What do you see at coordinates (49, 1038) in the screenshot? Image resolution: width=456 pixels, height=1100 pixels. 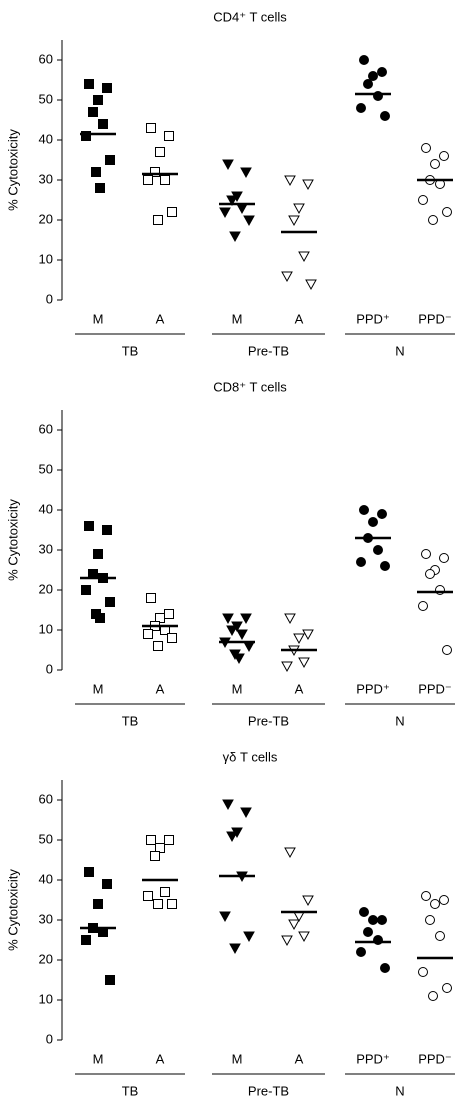 I see `y-tick-label: 0` at bounding box center [49, 1038].